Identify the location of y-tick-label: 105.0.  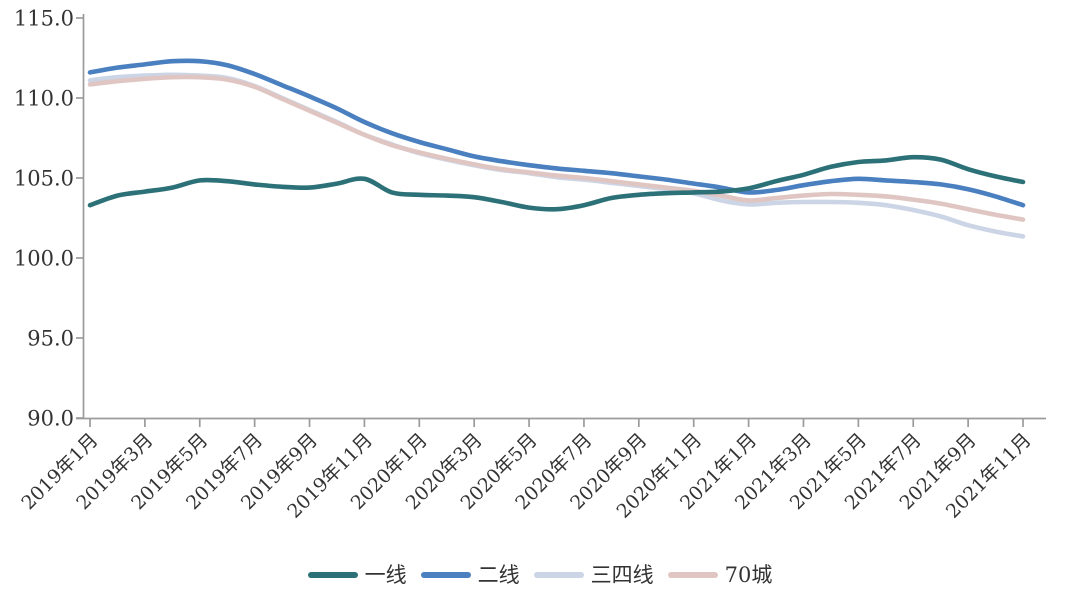
(44, 179).